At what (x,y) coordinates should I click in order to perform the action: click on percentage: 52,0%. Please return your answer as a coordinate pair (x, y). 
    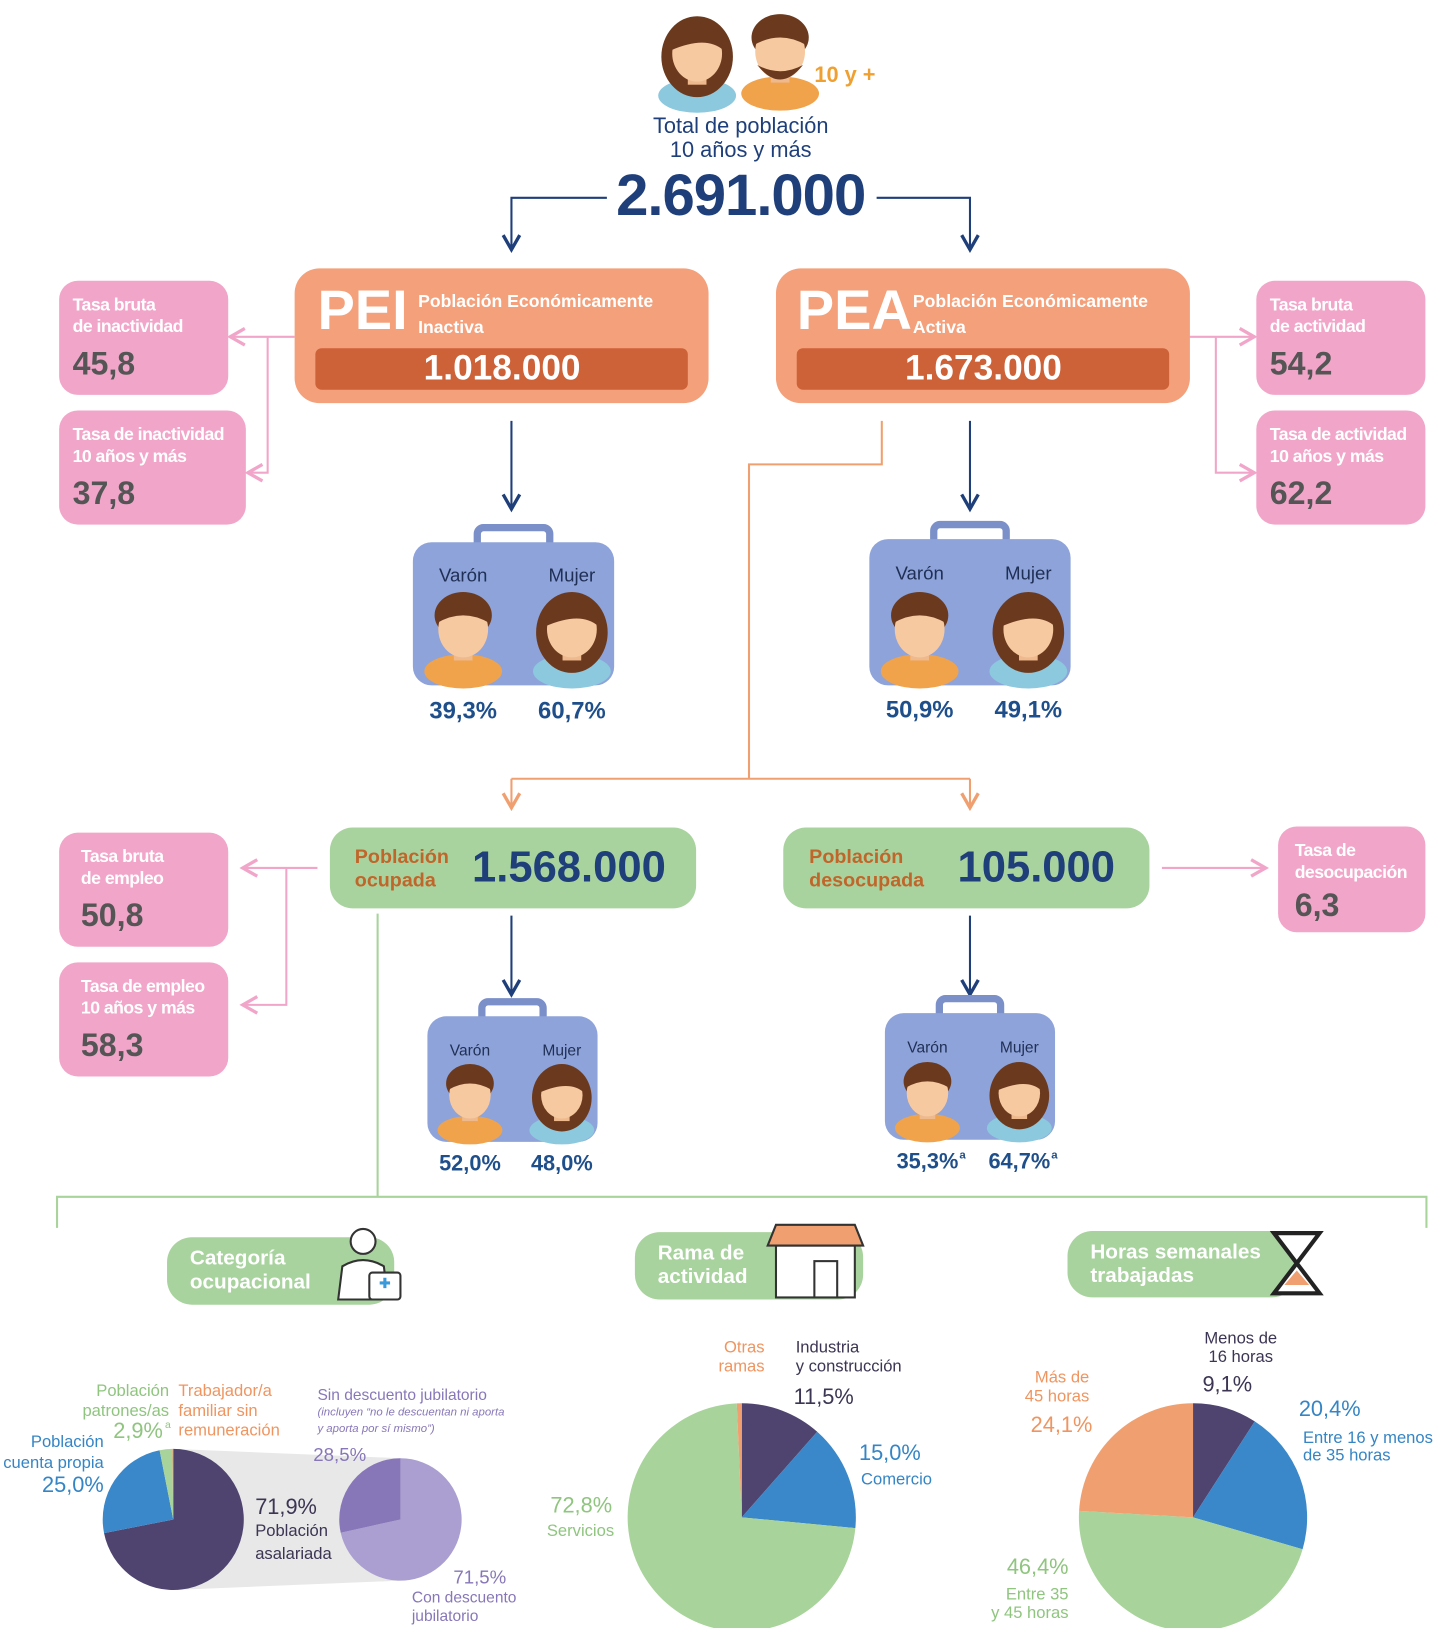
    Looking at the image, I should click on (470, 1162).